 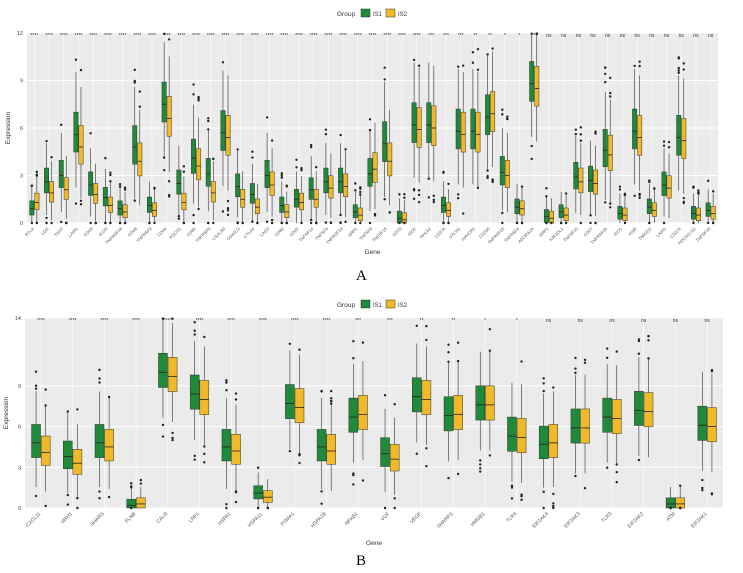 I want to click on x-tick-label: TNFRSF8, so click(x=203, y=235).